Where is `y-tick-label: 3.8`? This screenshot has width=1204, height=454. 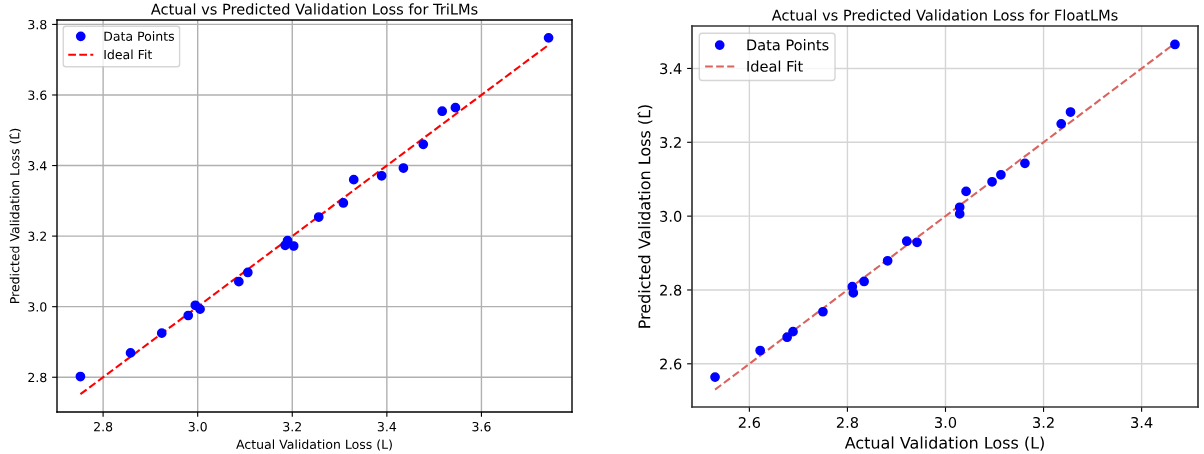 y-tick-label: 3.8 is located at coordinates (37, 24).